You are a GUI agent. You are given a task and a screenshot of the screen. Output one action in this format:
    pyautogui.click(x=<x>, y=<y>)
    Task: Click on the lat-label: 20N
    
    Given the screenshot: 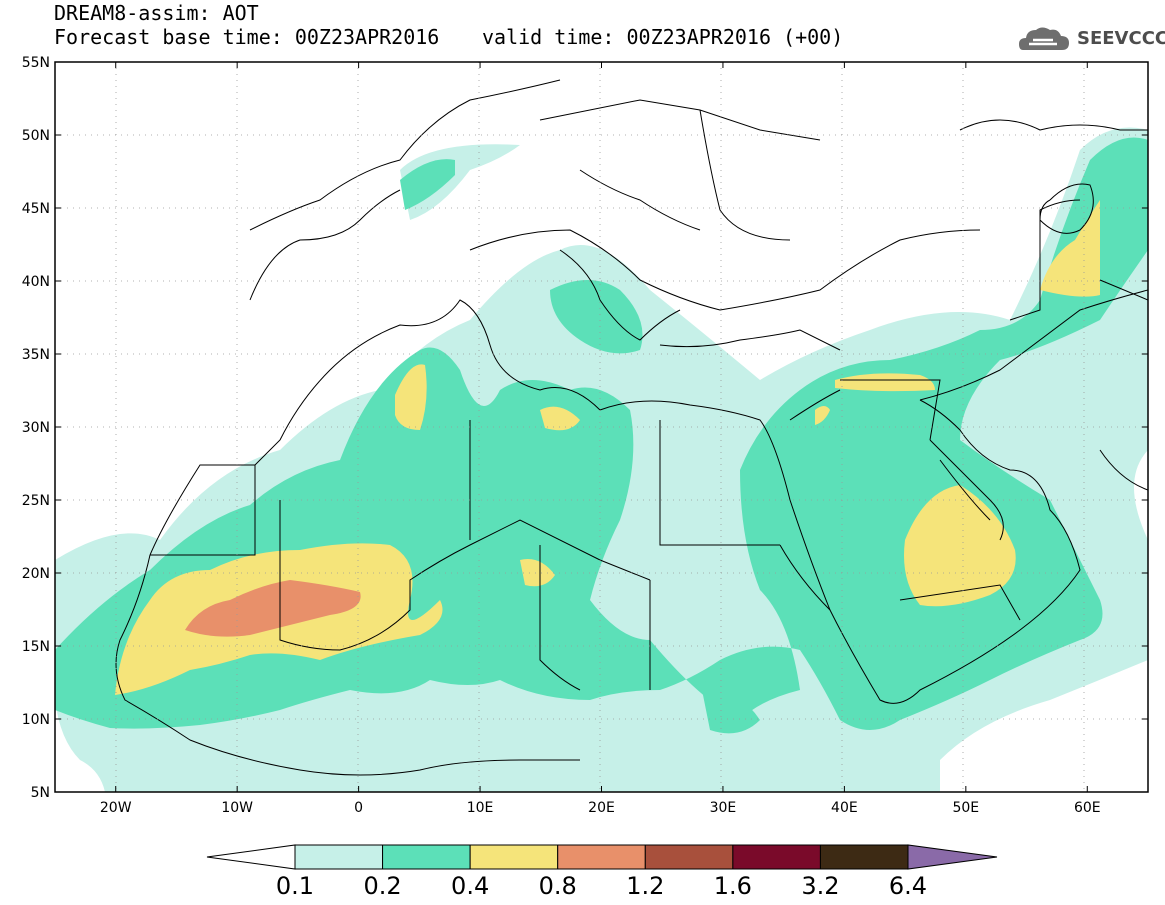 What is the action you would take?
    pyautogui.click(x=36, y=574)
    